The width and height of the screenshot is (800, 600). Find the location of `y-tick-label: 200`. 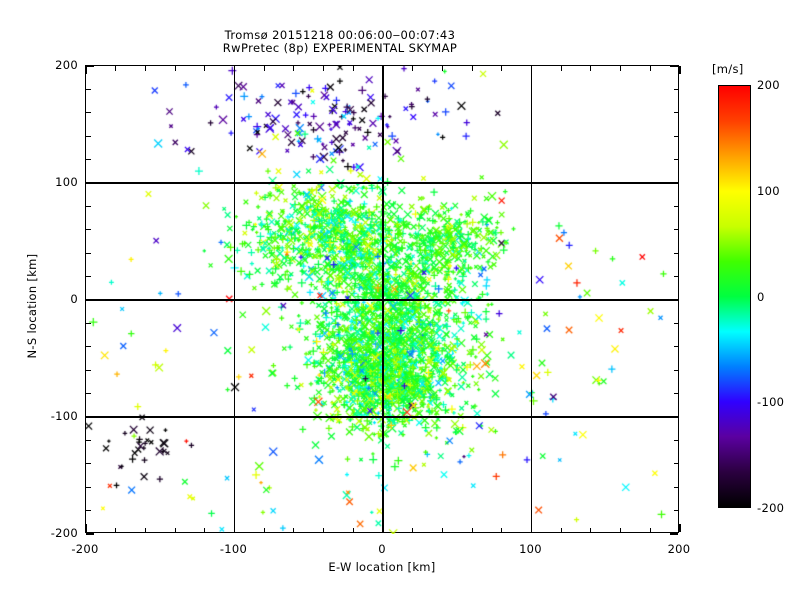

y-tick-label: 200 is located at coordinates (66, 65).